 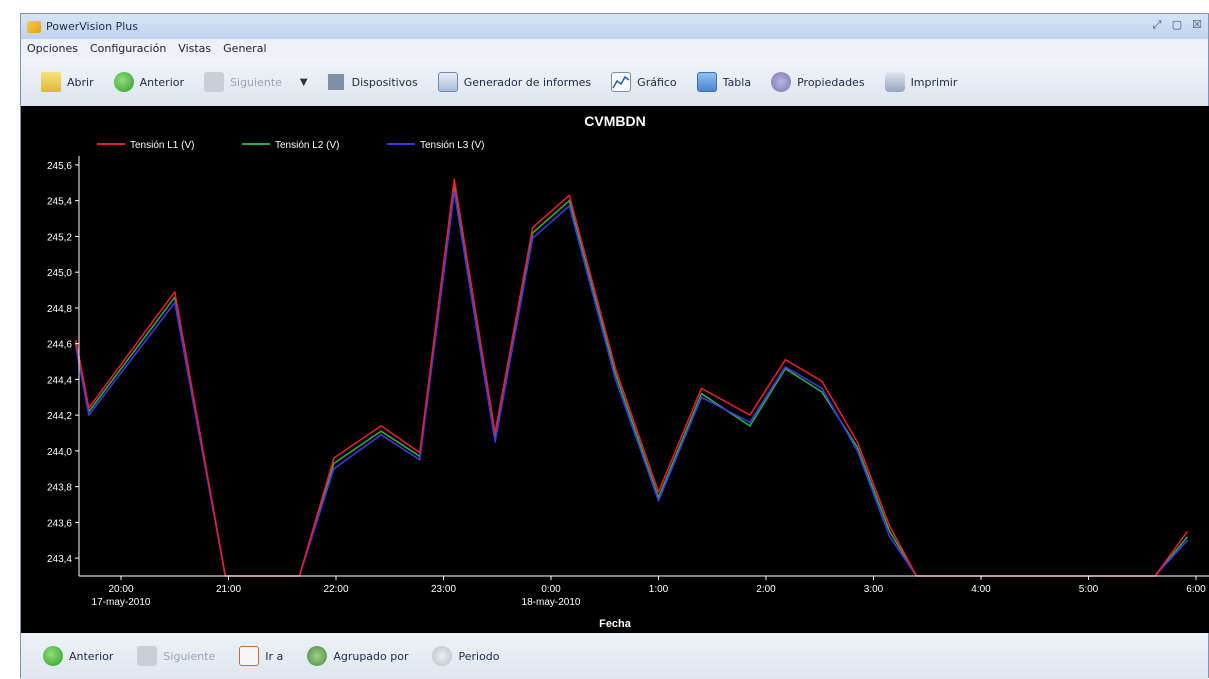 I want to click on chart-button: Gráfico, so click(x=644, y=82).